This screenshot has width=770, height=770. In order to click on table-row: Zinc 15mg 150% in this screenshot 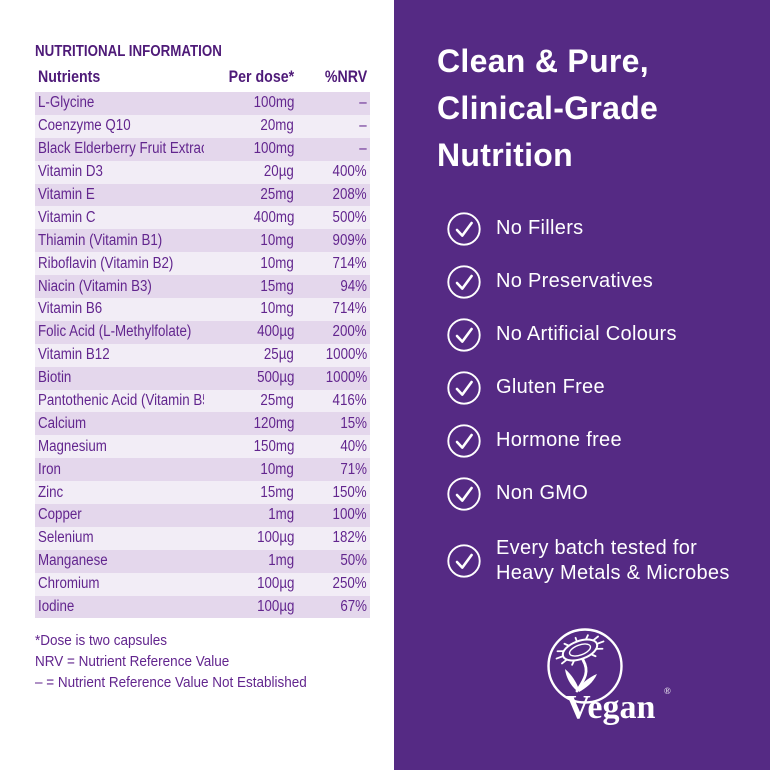, I will do `click(202, 493)`.